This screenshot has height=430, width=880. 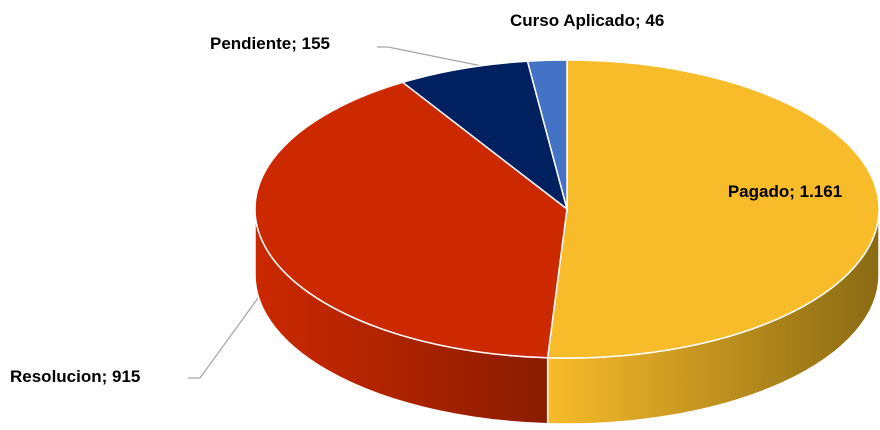 I want to click on label-category: Resolucion, so click(x=56, y=376).